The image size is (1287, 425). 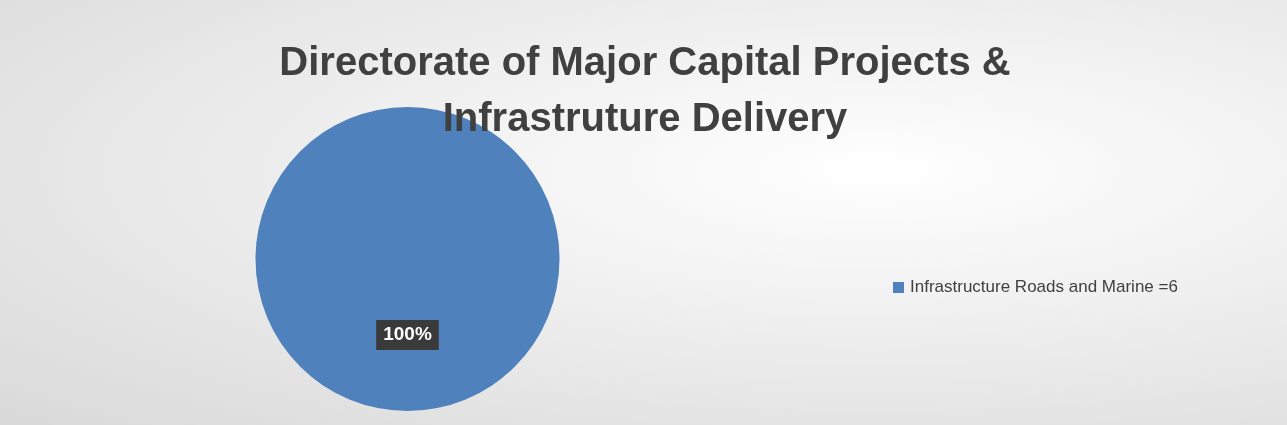 What do you see at coordinates (645, 89) in the screenshot?
I see `chart-title: Directorate of Major Capital Projects & Infrastruture Delivery` at bounding box center [645, 89].